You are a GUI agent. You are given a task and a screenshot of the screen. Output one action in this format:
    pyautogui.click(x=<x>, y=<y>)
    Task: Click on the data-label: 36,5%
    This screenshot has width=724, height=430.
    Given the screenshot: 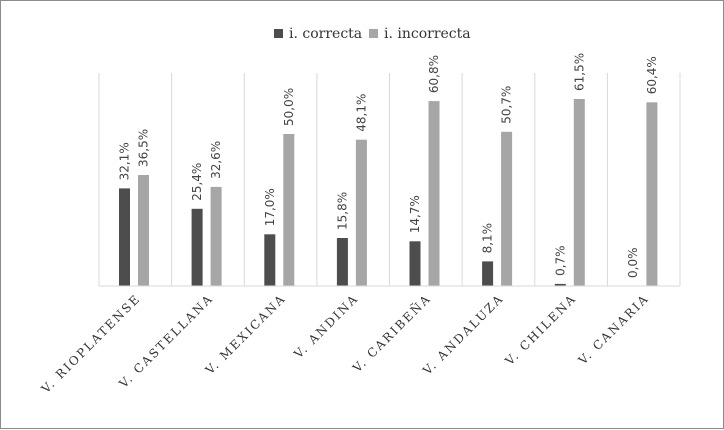 What is the action you would take?
    pyautogui.click(x=144, y=148)
    